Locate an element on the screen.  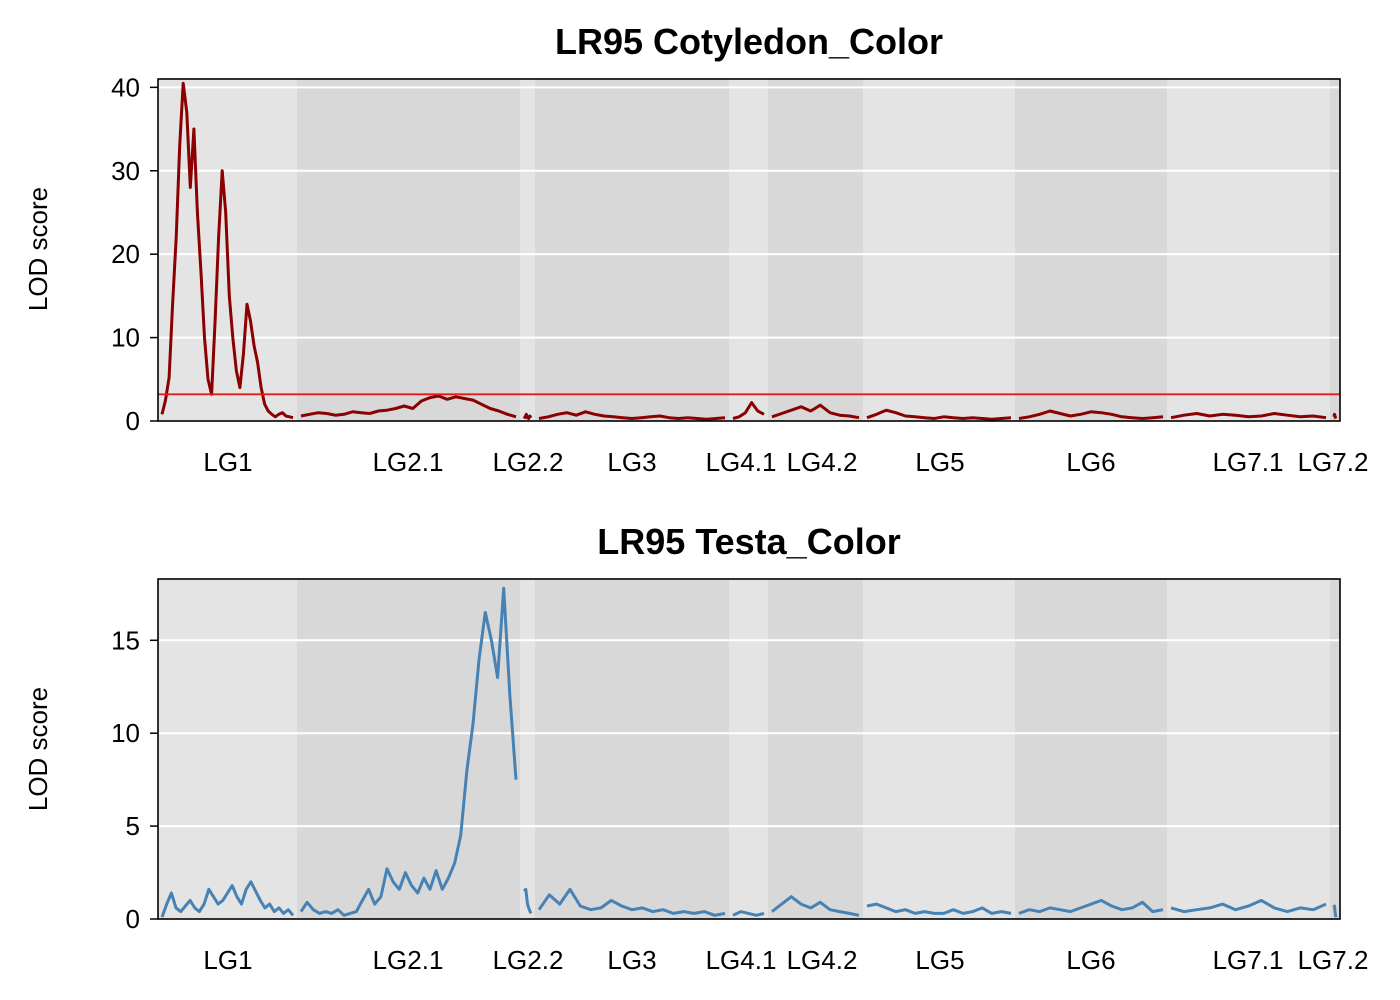
chromosome-band-lg1 is located at coordinates (227, 749).